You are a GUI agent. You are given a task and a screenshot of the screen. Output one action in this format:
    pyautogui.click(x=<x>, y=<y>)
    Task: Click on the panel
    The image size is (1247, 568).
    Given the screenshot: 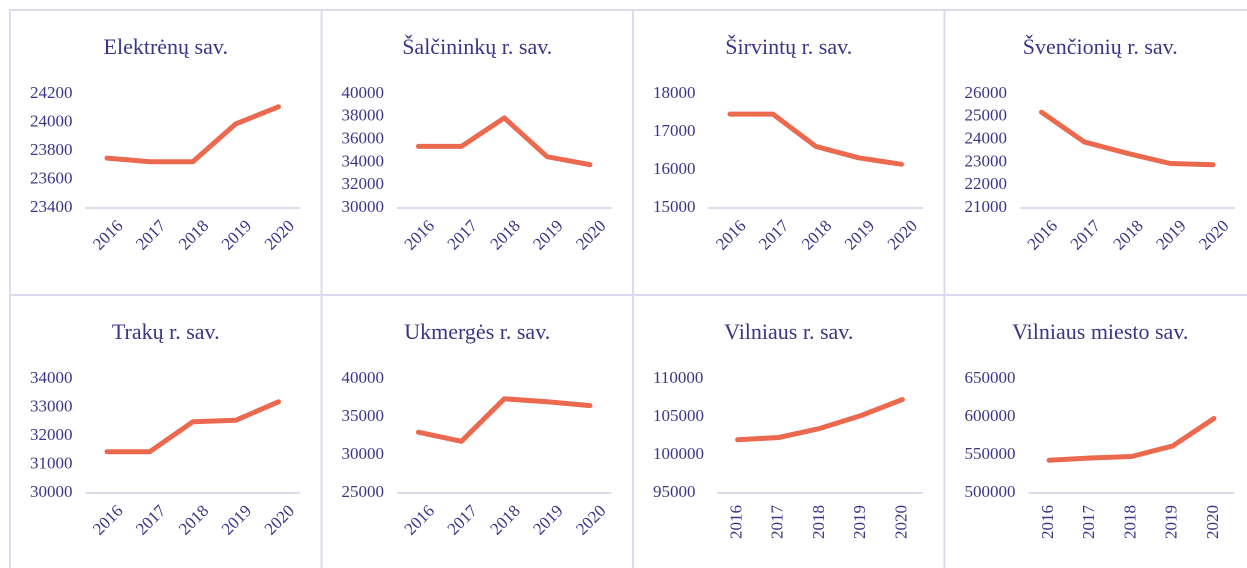 What is the action you would take?
    pyautogui.click(x=1095, y=431)
    